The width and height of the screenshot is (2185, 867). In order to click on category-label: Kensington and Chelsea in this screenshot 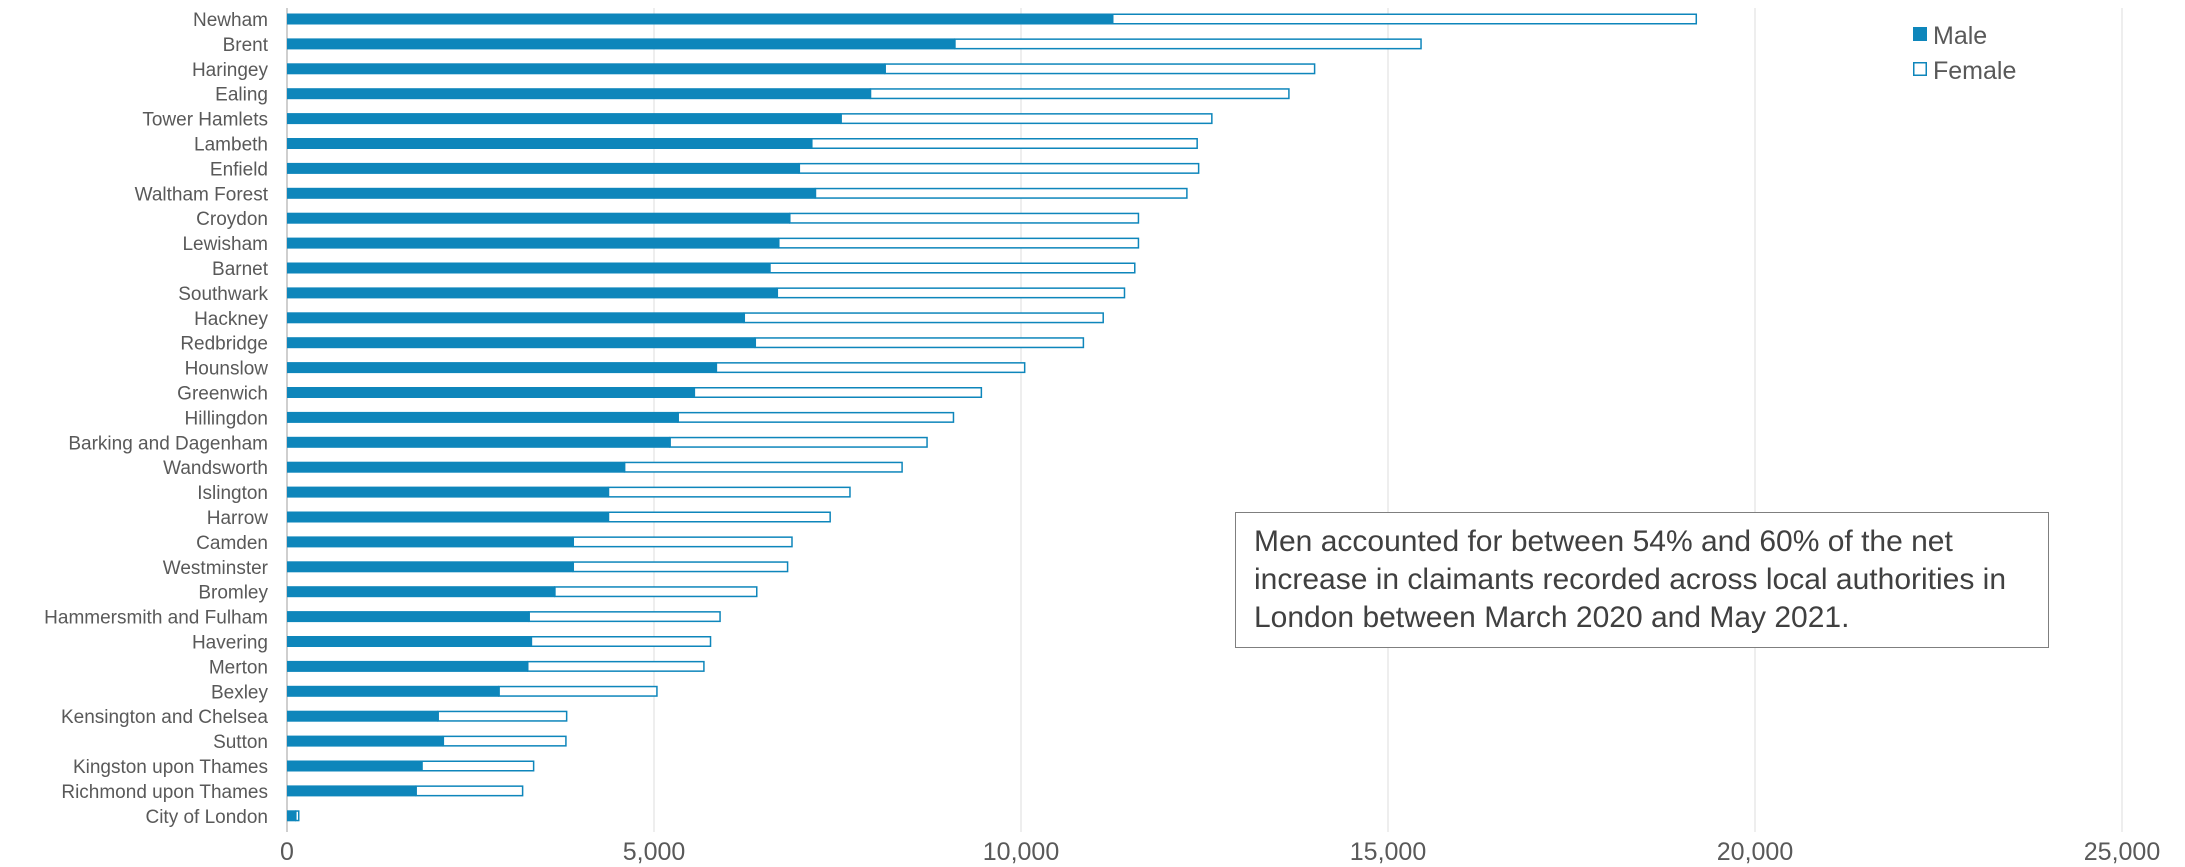, I will do `click(164, 717)`.